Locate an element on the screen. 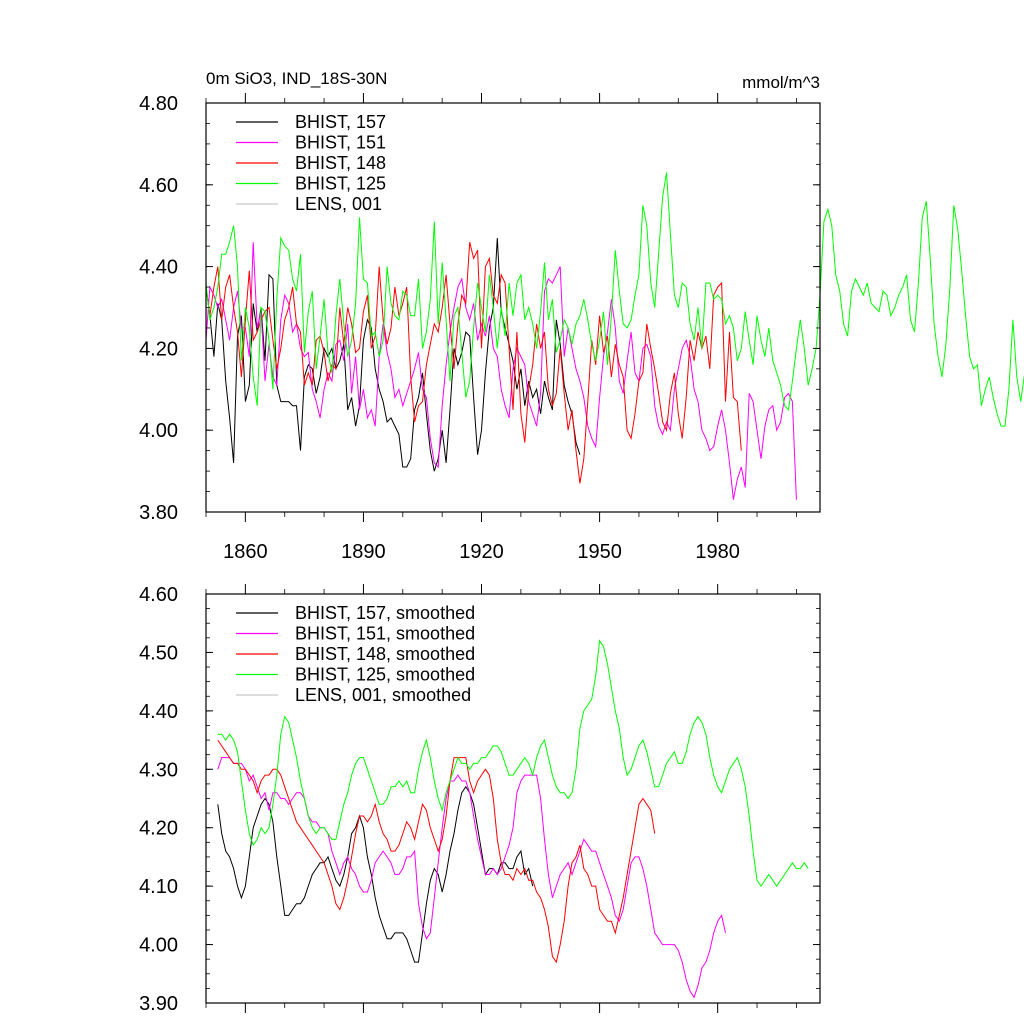 The height and width of the screenshot is (1024, 1024). legend-label: LENS, 001, smoothed is located at coordinates (383, 695).